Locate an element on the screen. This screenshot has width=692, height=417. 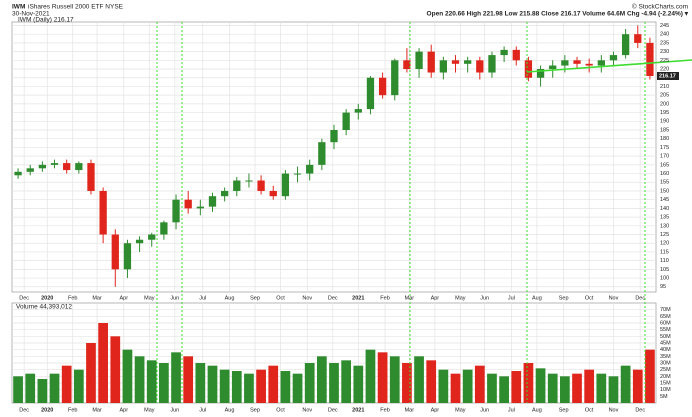
y2-tick-label: 5M is located at coordinates (664, 397).